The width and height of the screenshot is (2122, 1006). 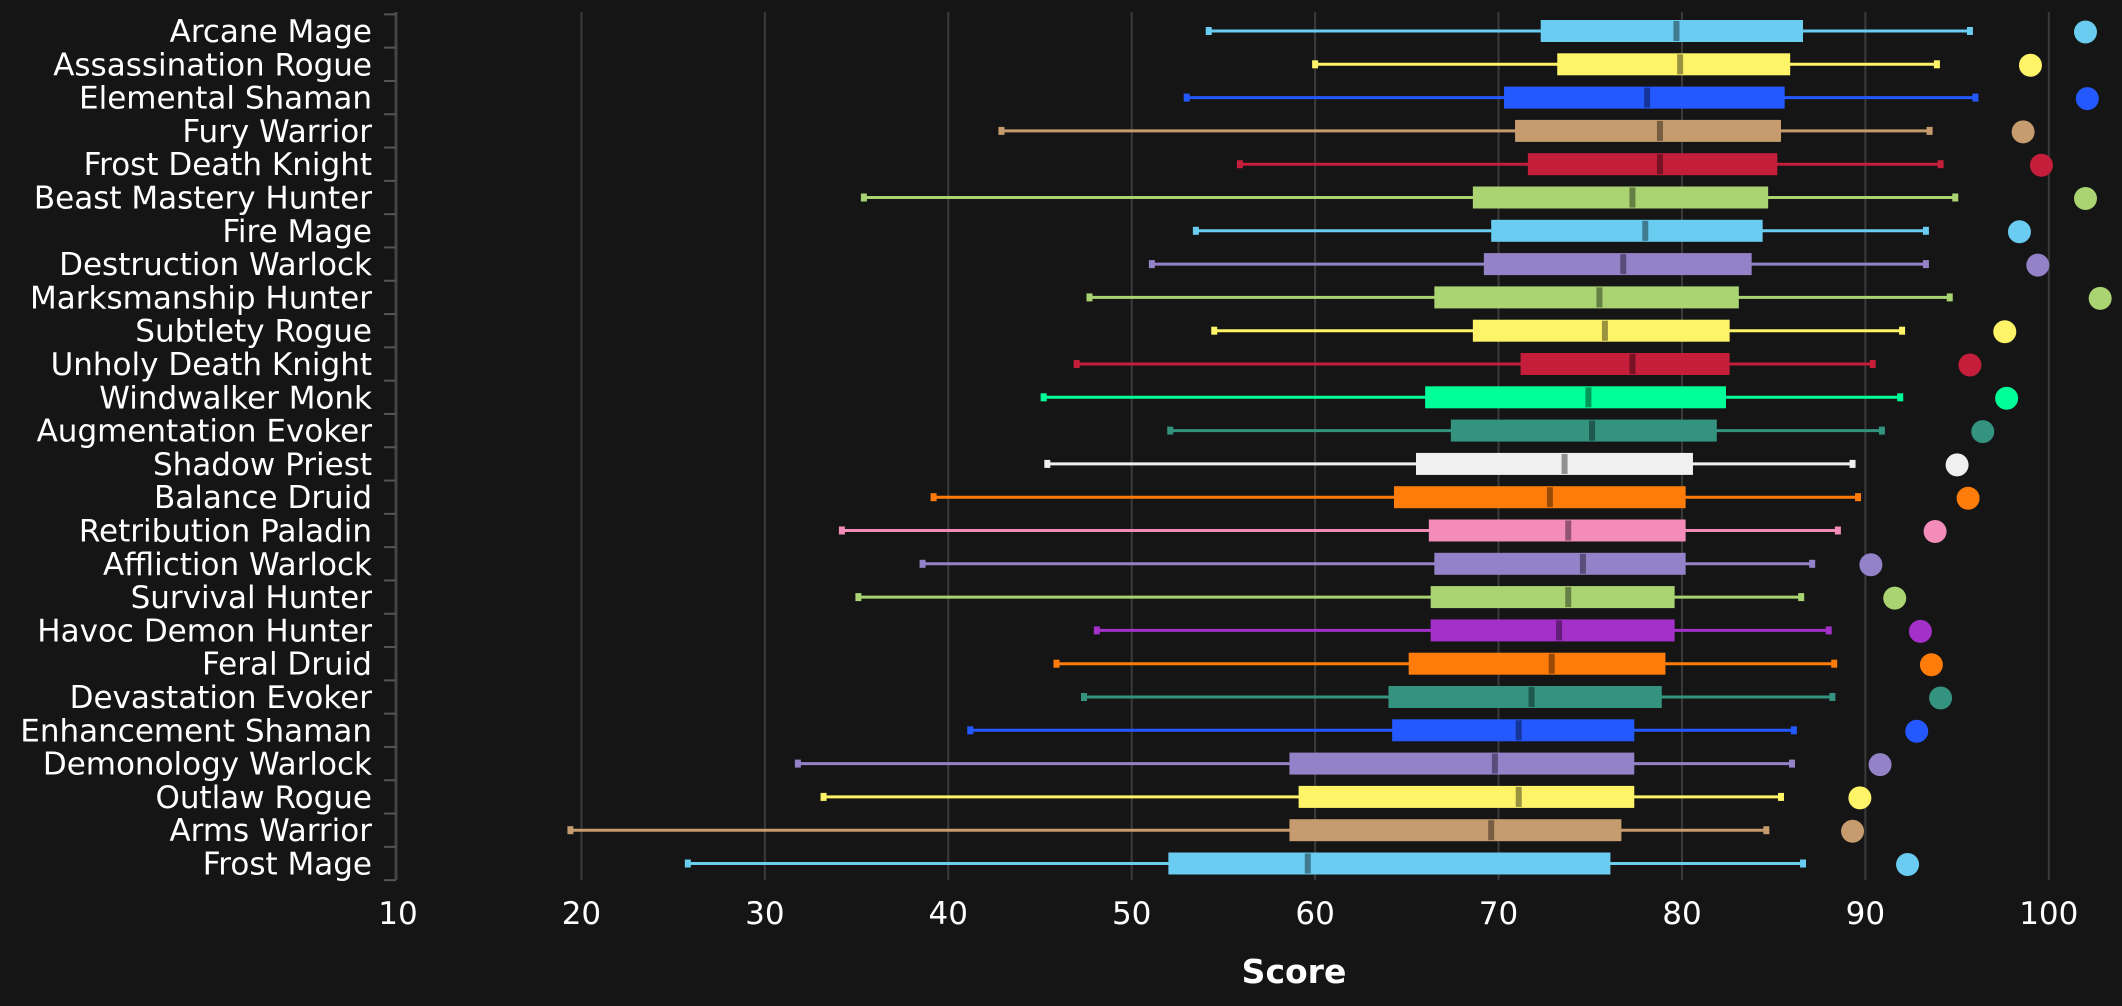 I want to click on box-feral-druid, so click(x=1498, y=664).